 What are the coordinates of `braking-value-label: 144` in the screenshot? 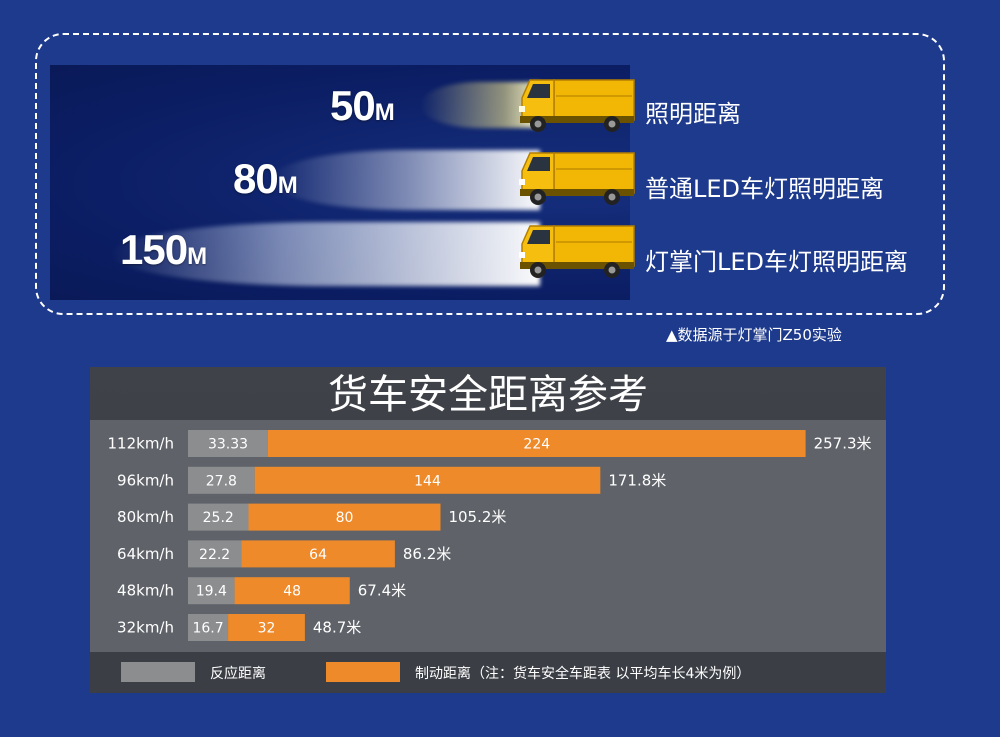 It's located at (427, 481).